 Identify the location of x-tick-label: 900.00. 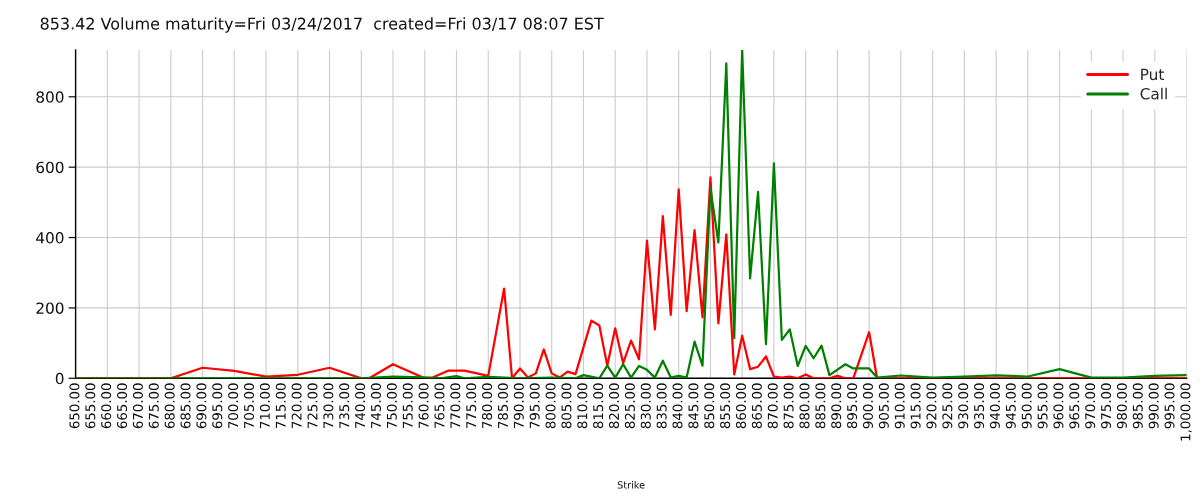
(868, 406).